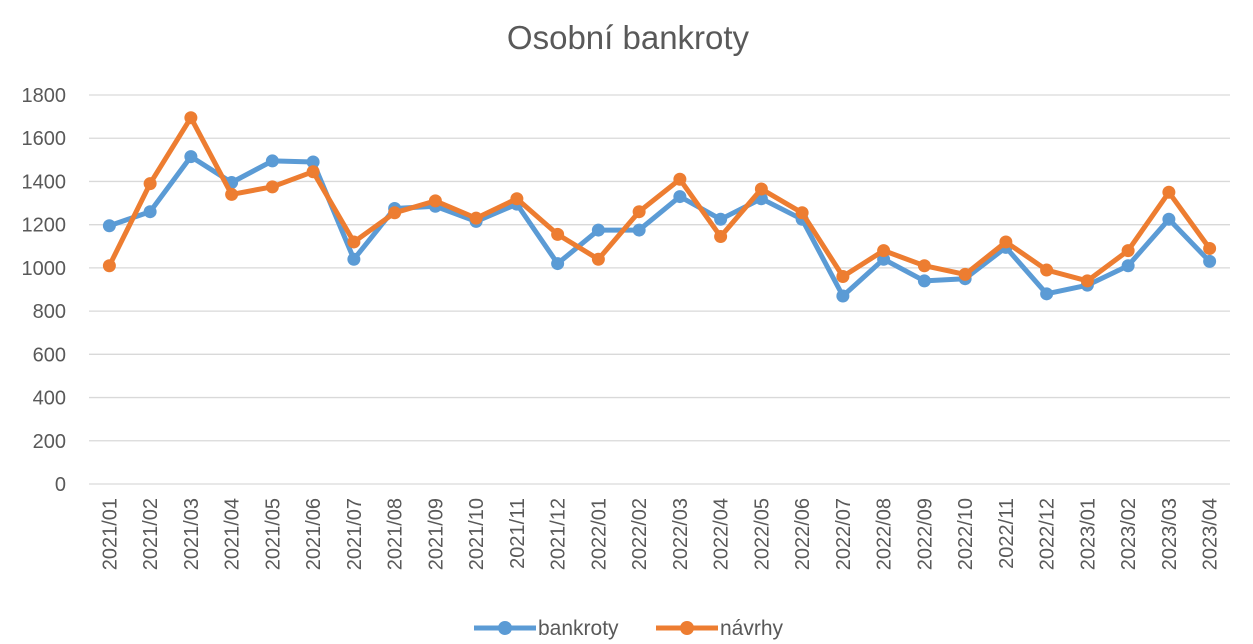 Image resolution: width=1253 pixels, height=644 pixels. What do you see at coordinates (44, 182) in the screenshot?
I see `y-tick-label: 1400` at bounding box center [44, 182].